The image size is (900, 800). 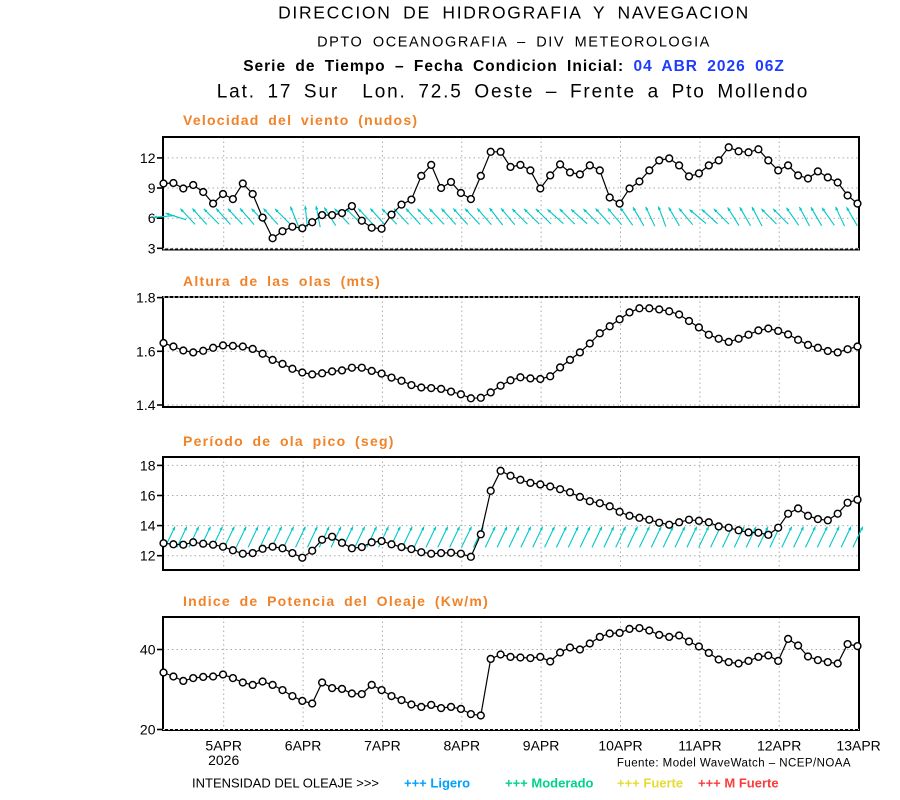 I want to click on svg-text: 12APR, so click(x=779, y=746).